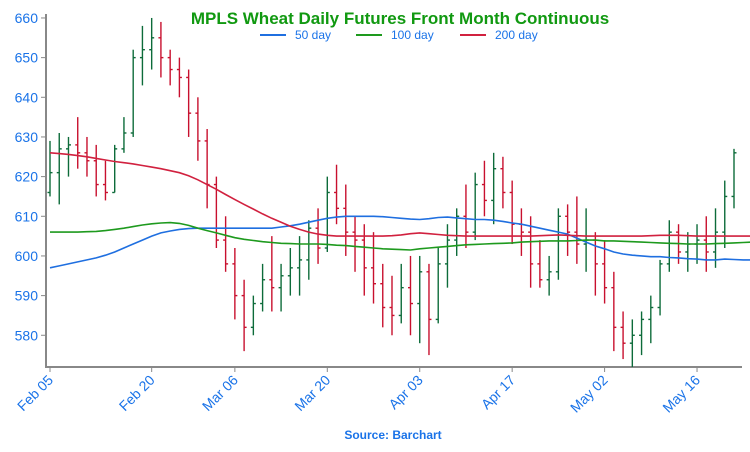 The image size is (750, 452). What do you see at coordinates (31, 188) in the screenshot?
I see `y-axis: 580 590 600 610 620 630 640 650 660` at bounding box center [31, 188].